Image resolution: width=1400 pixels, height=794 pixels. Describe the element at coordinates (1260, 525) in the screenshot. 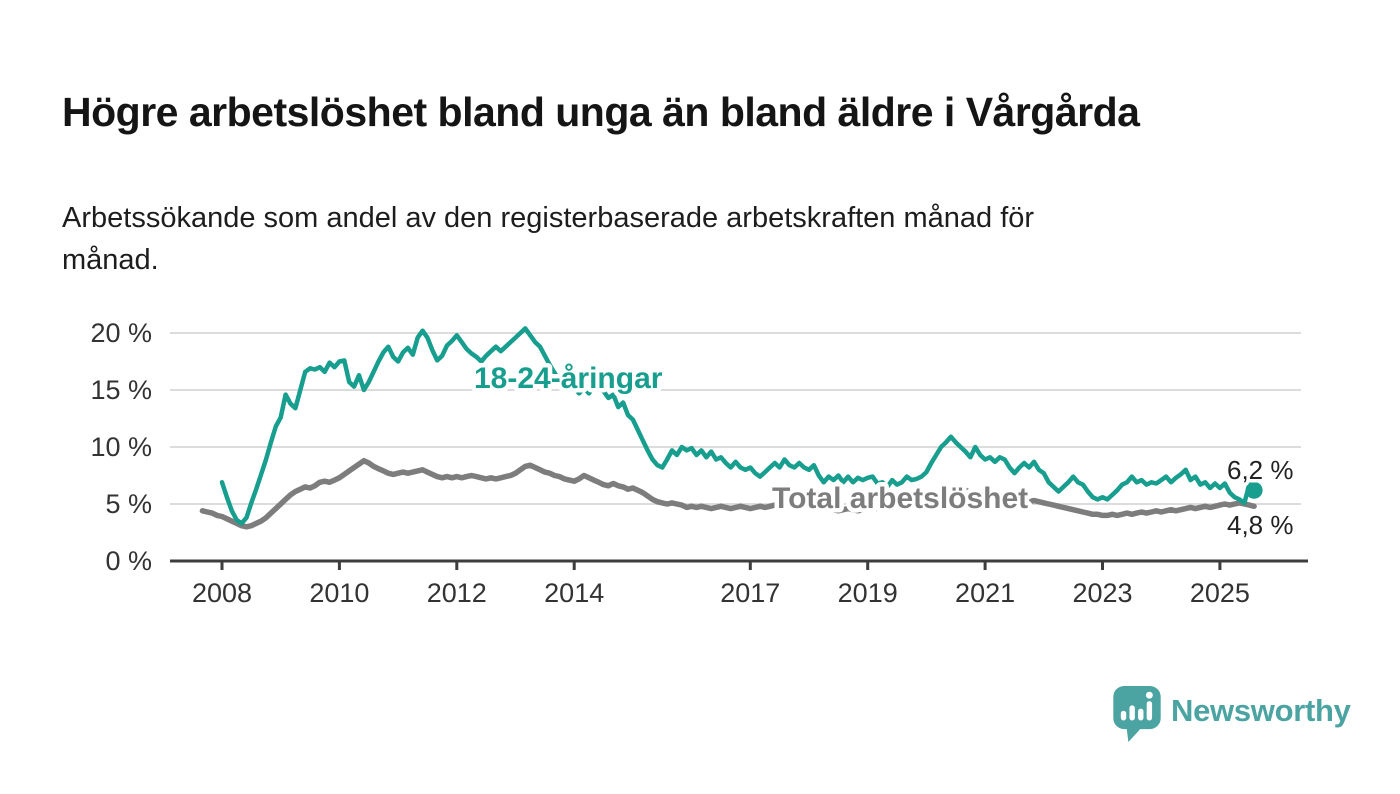

I see `end-value-label-total: 4,8 %` at that location.